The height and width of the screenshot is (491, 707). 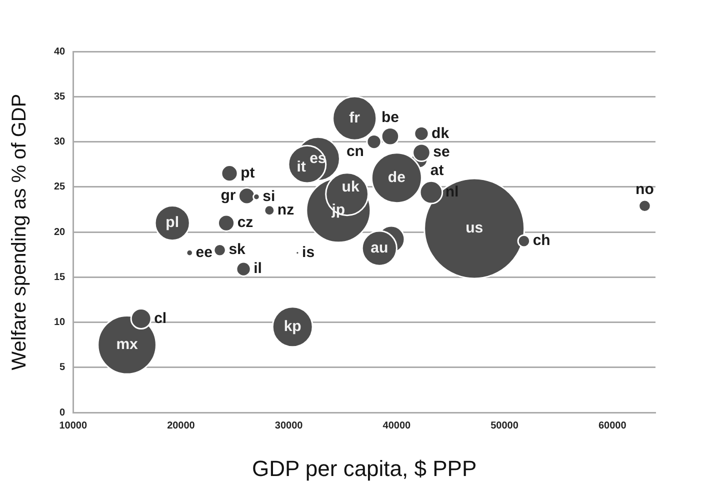 What do you see at coordinates (354, 117) in the screenshot?
I see `series-label: fr` at bounding box center [354, 117].